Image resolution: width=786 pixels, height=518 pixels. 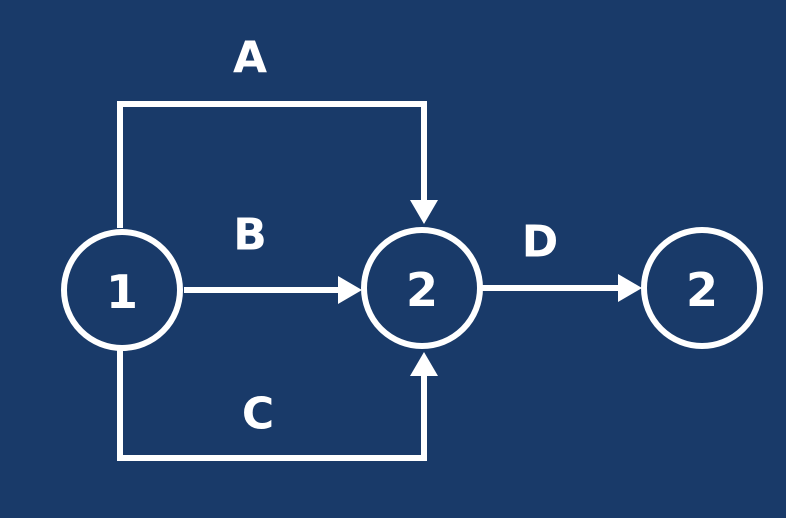 What do you see at coordinates (630, 288) in the screenshot?
I see `edge-d-arrowhead` at bounding box center [630, 288].